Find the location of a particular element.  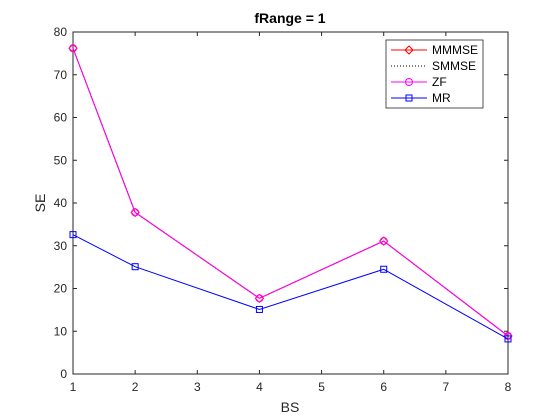

legend-item: MMMSE is located at coordinates (434, 50).